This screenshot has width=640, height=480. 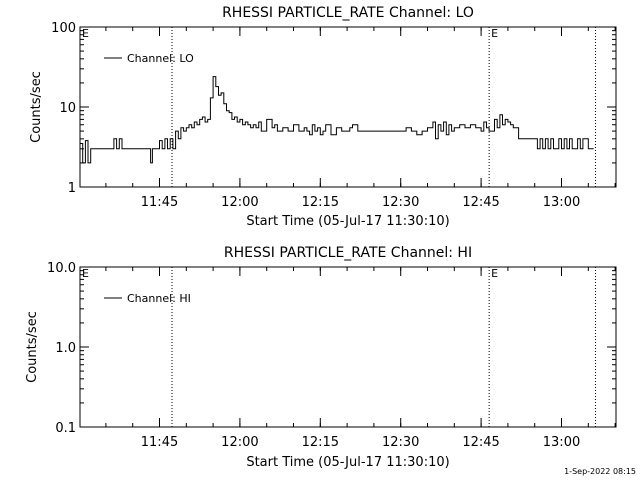 I want to click on chart-title: RHESSI PARTICLE_RATE Channel: LO, so click(x=348, y=13).